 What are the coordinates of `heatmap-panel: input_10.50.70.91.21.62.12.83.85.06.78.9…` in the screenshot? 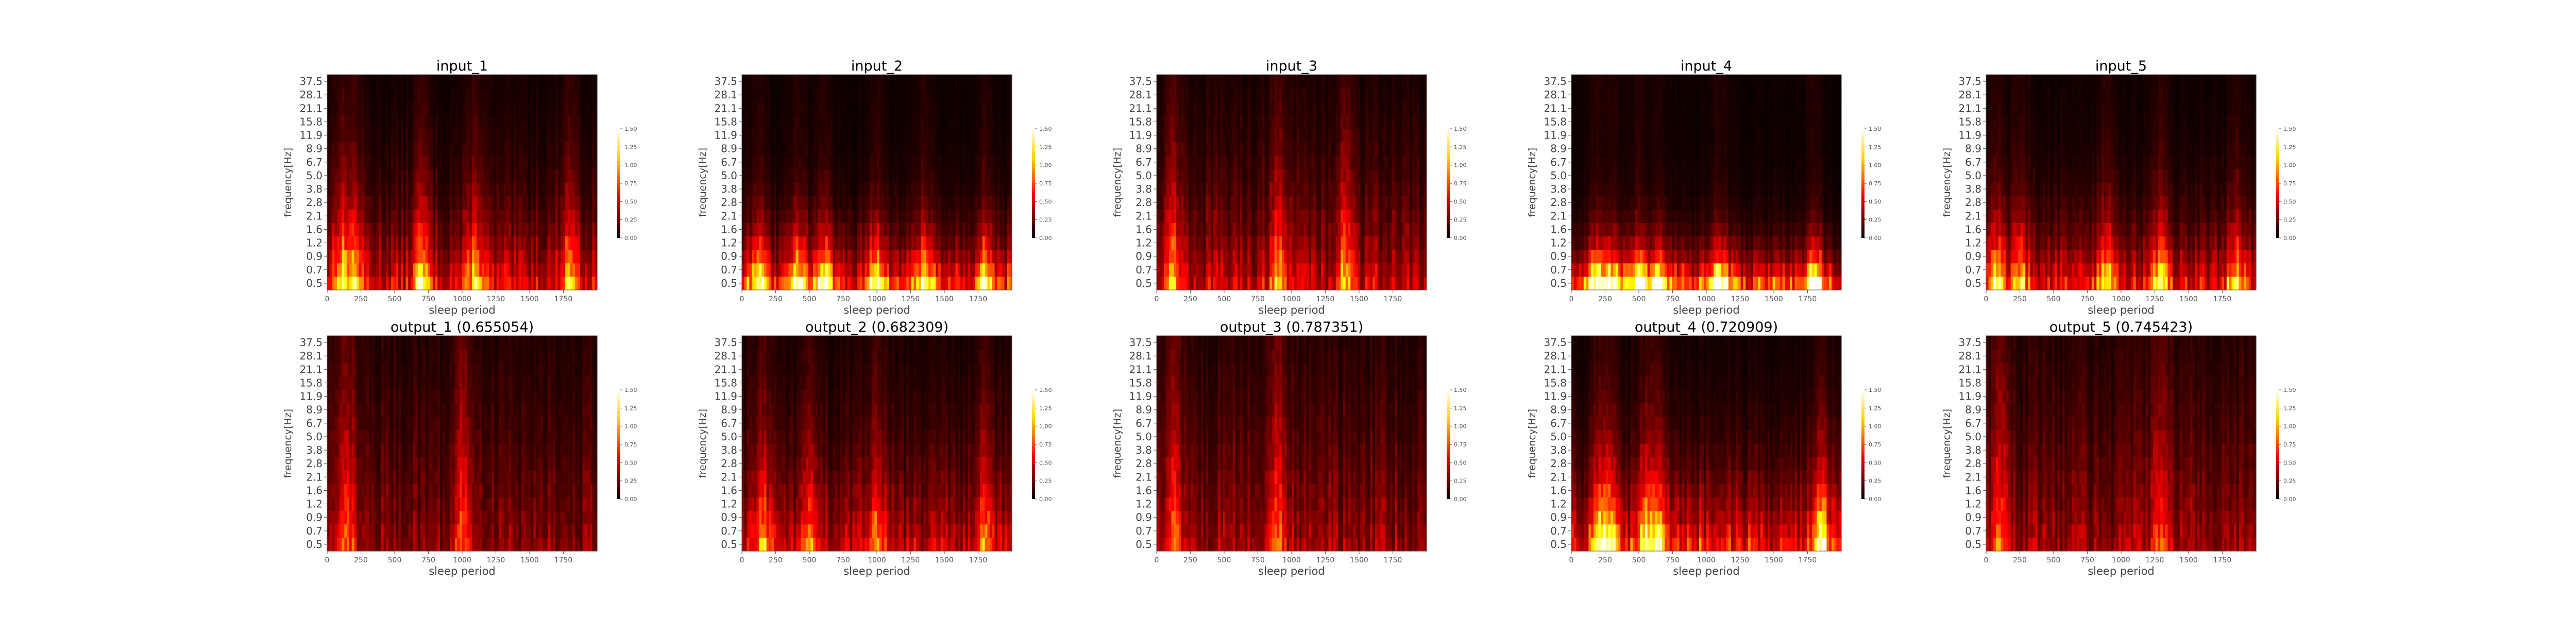 It's located at (459, 187).